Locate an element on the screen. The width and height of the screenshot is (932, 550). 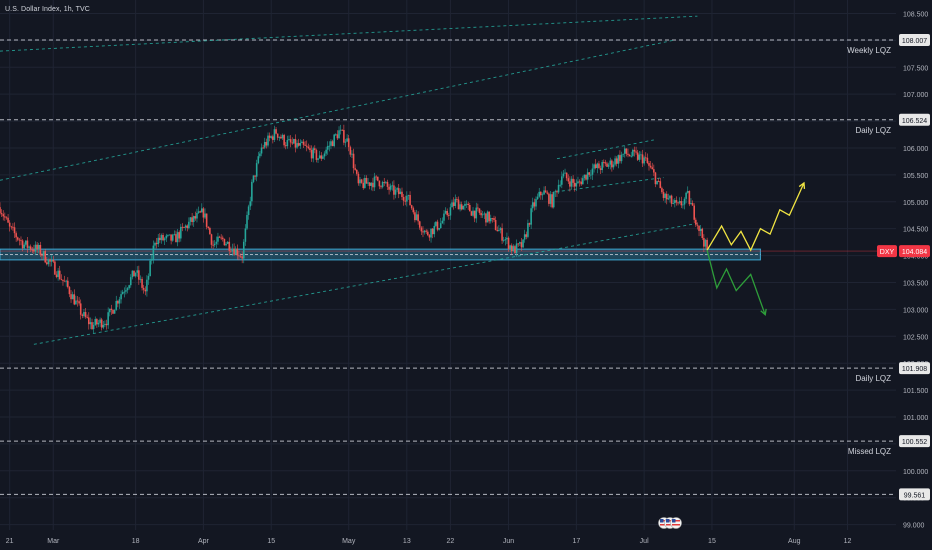
chart-title: U.S. Dollar Index, 1h, TVC is located at coordinates (47, 9).